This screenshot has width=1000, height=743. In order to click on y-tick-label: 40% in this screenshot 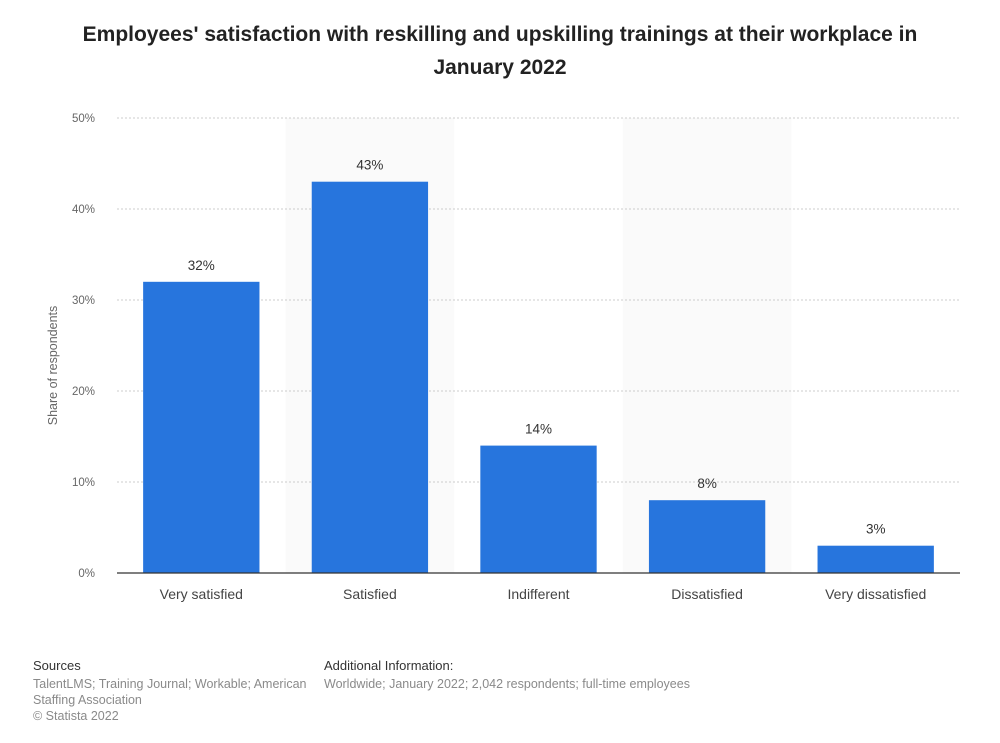, I will do `click(83, 210)`.